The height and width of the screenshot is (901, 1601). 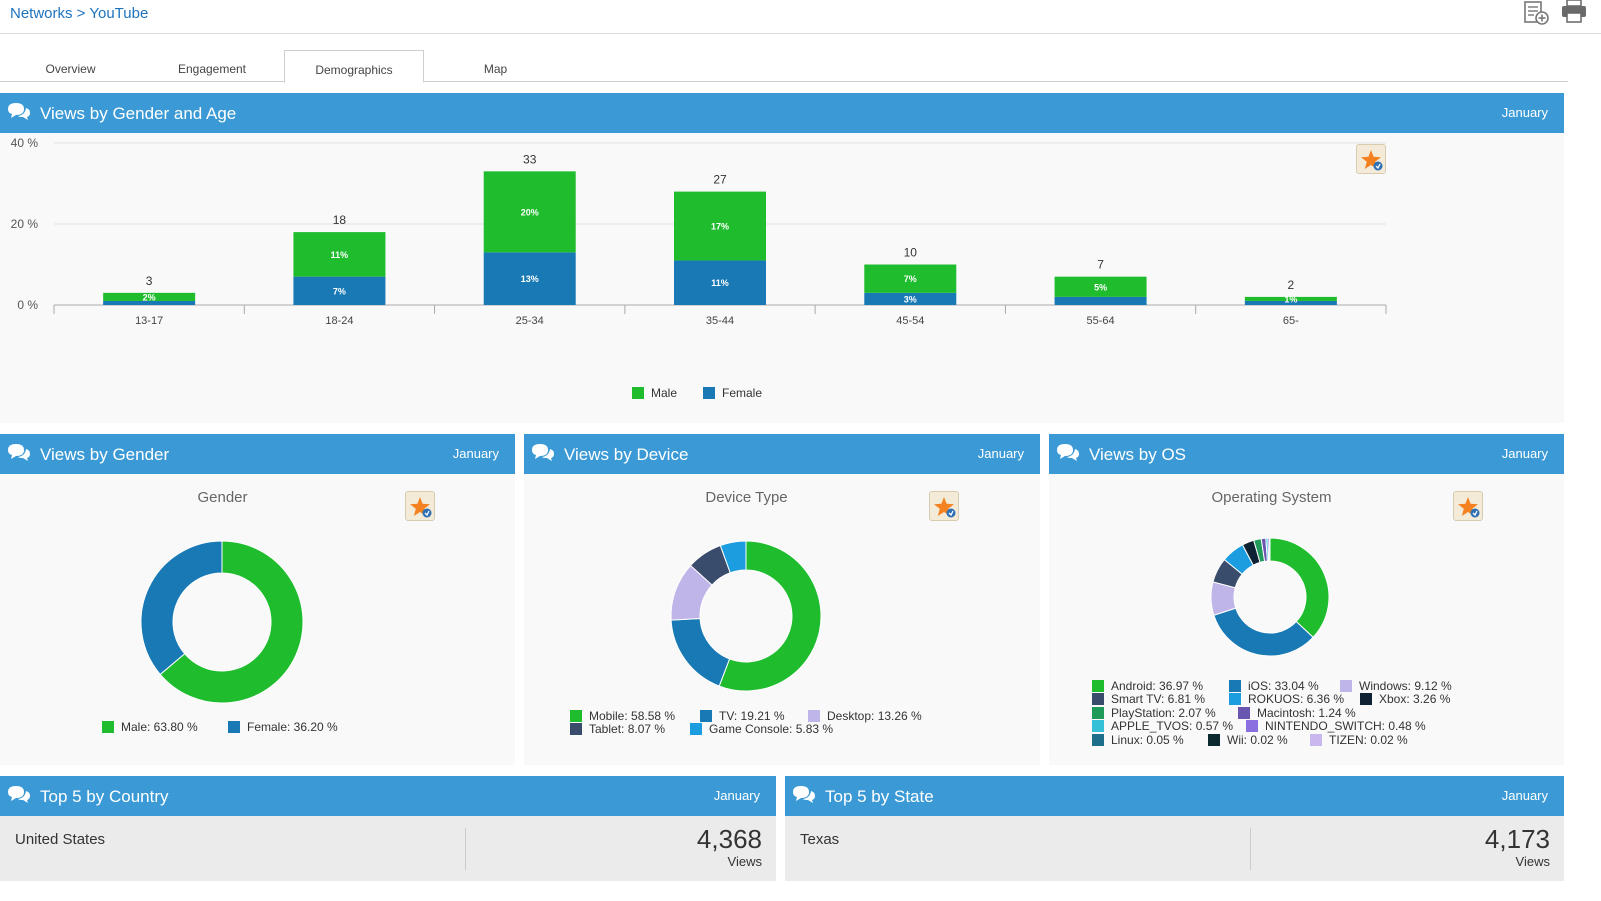 I want to click on legend-male: Male: 63.80 %, so click(x=150, y=727).